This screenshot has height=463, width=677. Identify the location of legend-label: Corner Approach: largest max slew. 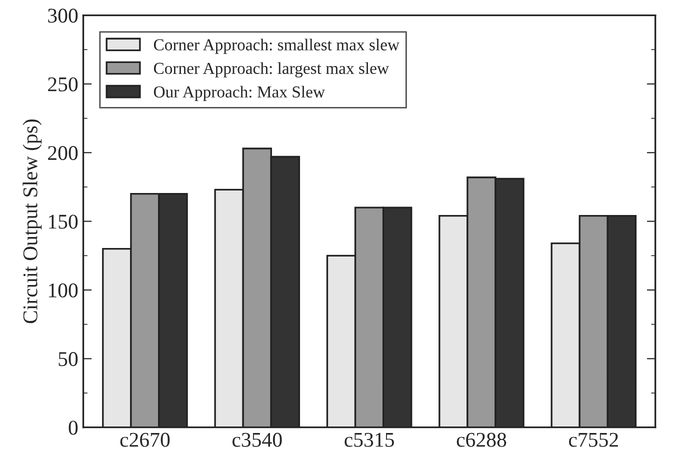
(271, 70).